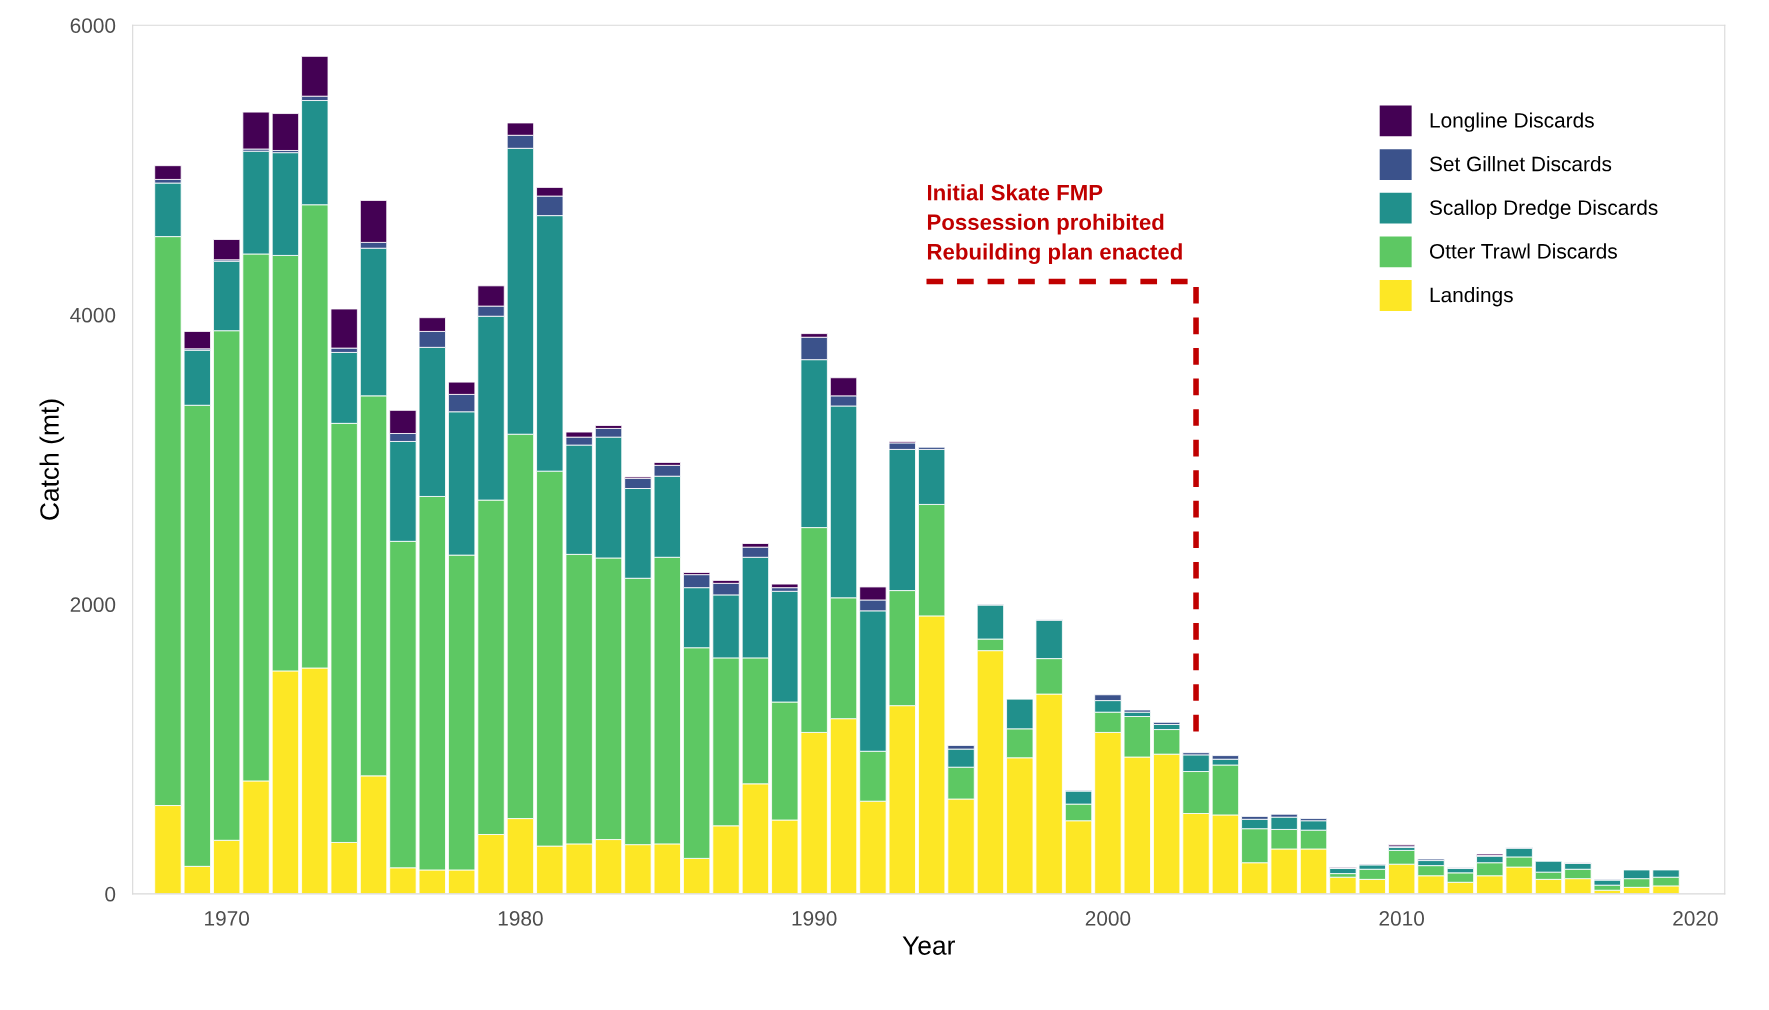 The width and height of the screenshot is (1769, 1010). Describe the element at coordinates (93, 315) in the screenshot. I see `y-tick-label: 4000` at that location.